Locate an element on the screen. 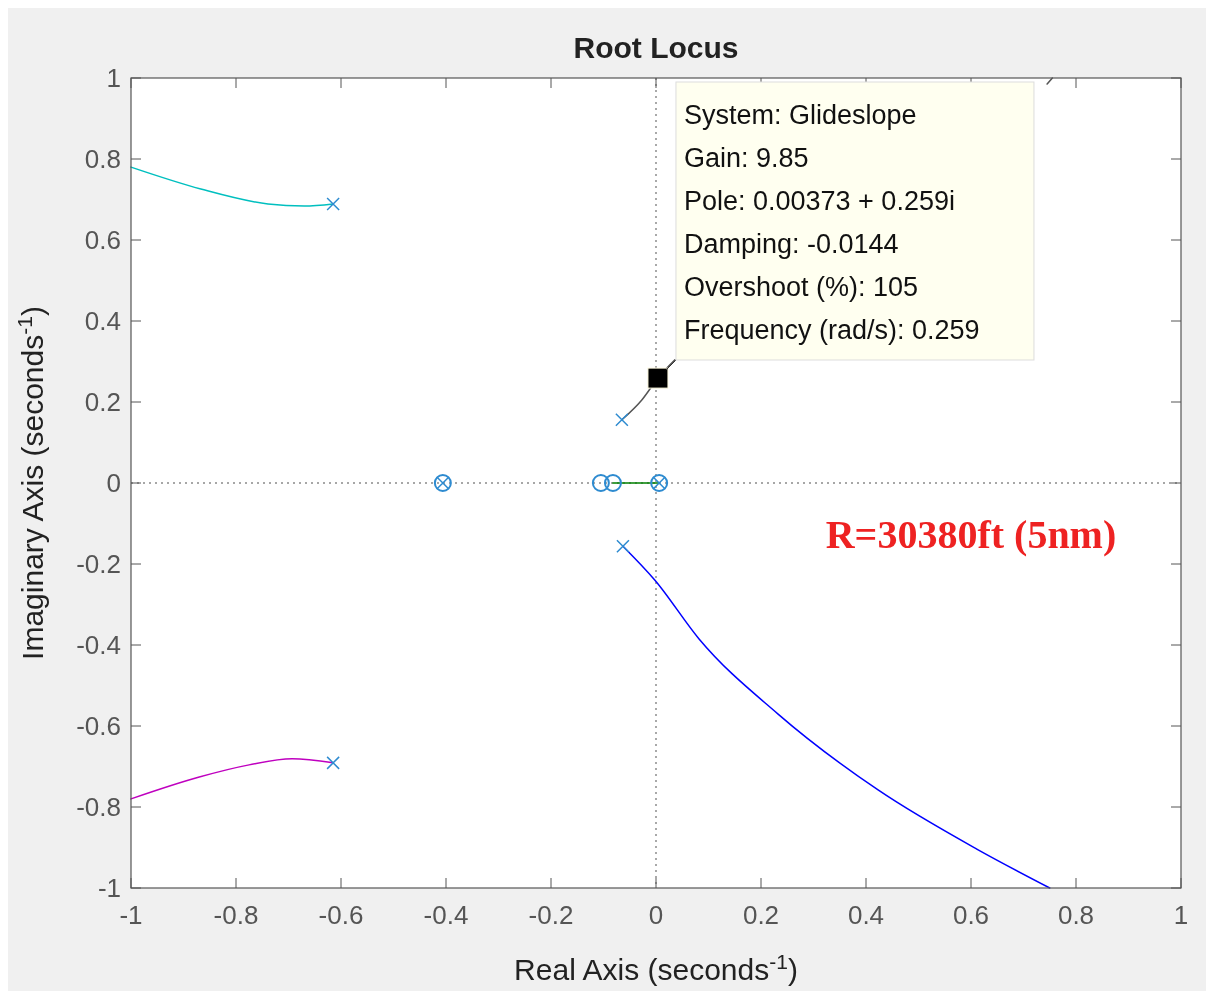  x-axis-title: Real Axis (seconds$^{-1}$) is located at coordinates (656, 967).